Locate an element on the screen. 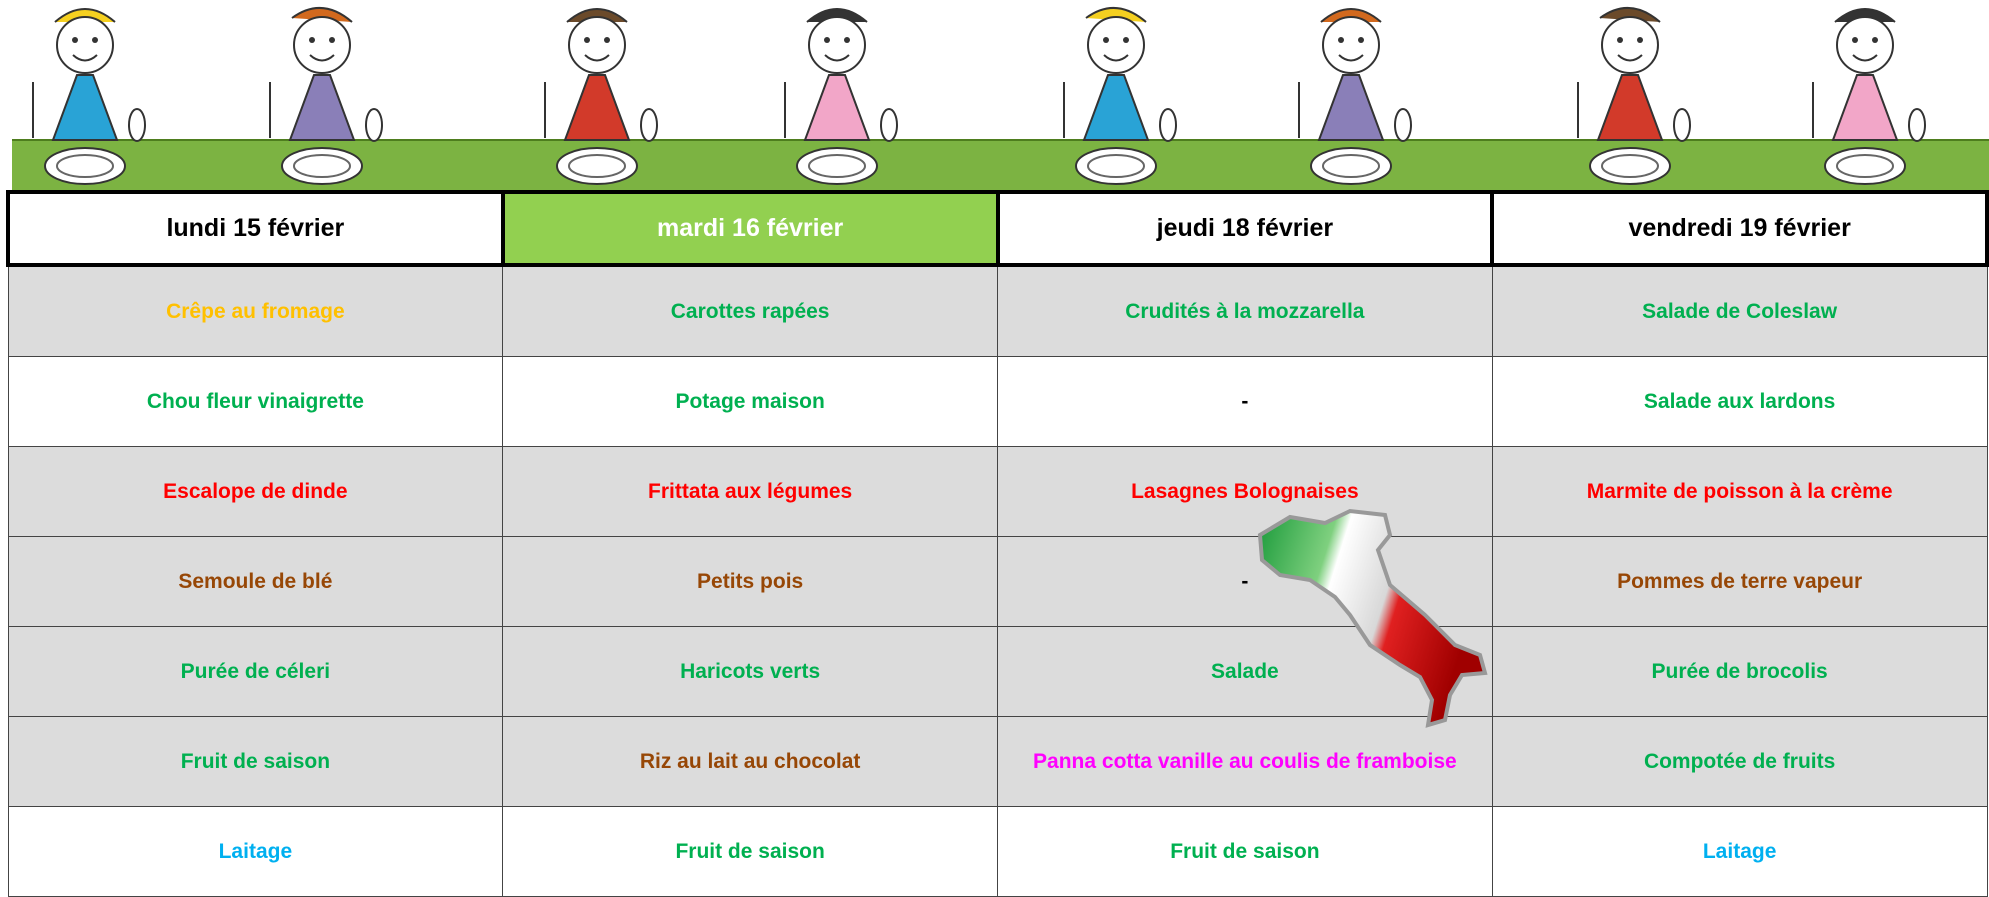  dish: Purée de brocolis is located at coordinates (1739, 671).